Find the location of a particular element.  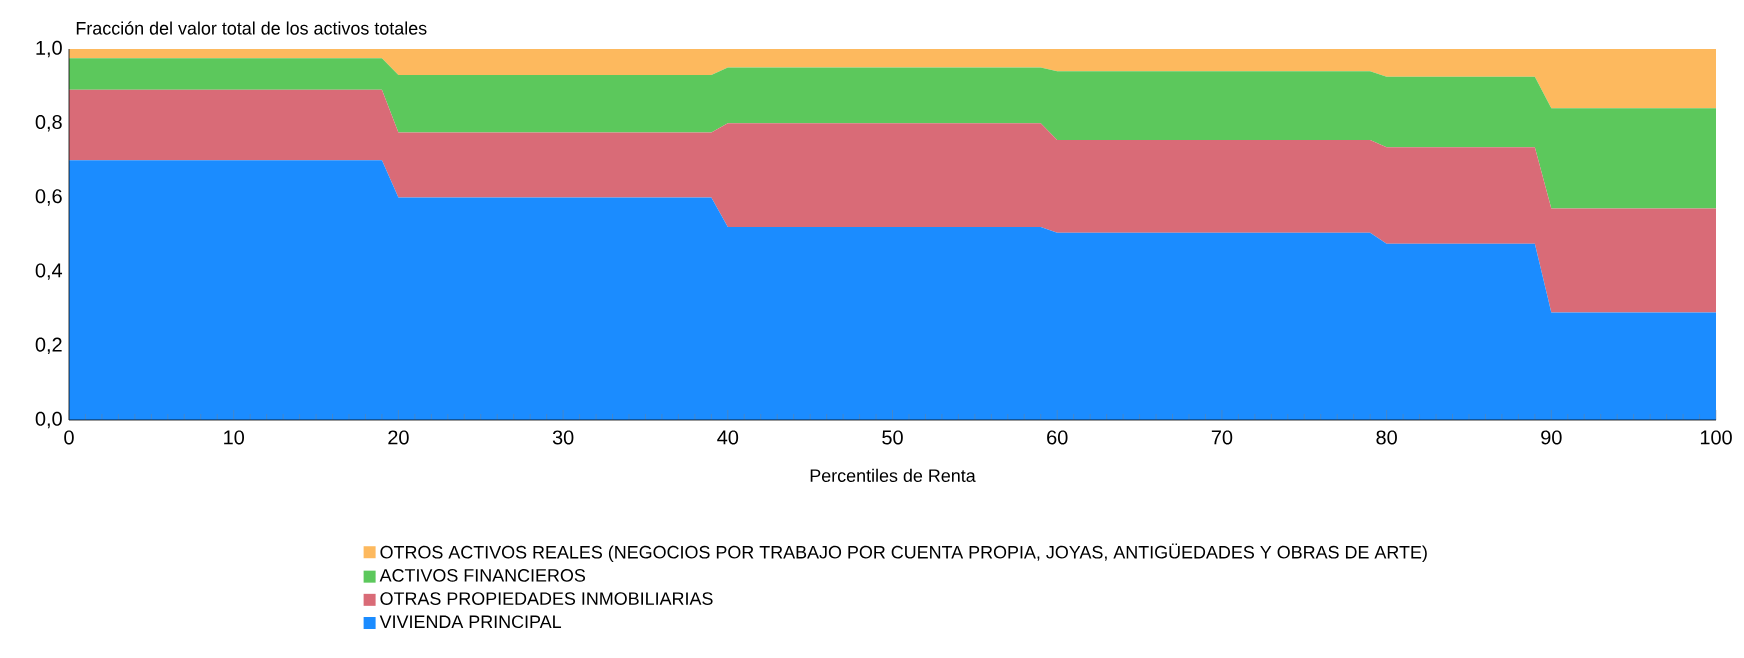

y-tick-label: 1,0 is located at coordinates (49, 49).